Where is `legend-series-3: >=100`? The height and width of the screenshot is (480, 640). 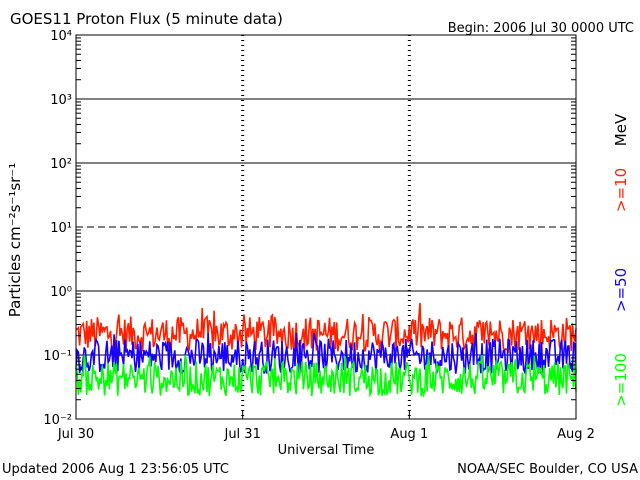 legend-series-3: >=100 is located at coordinates (621, 380).